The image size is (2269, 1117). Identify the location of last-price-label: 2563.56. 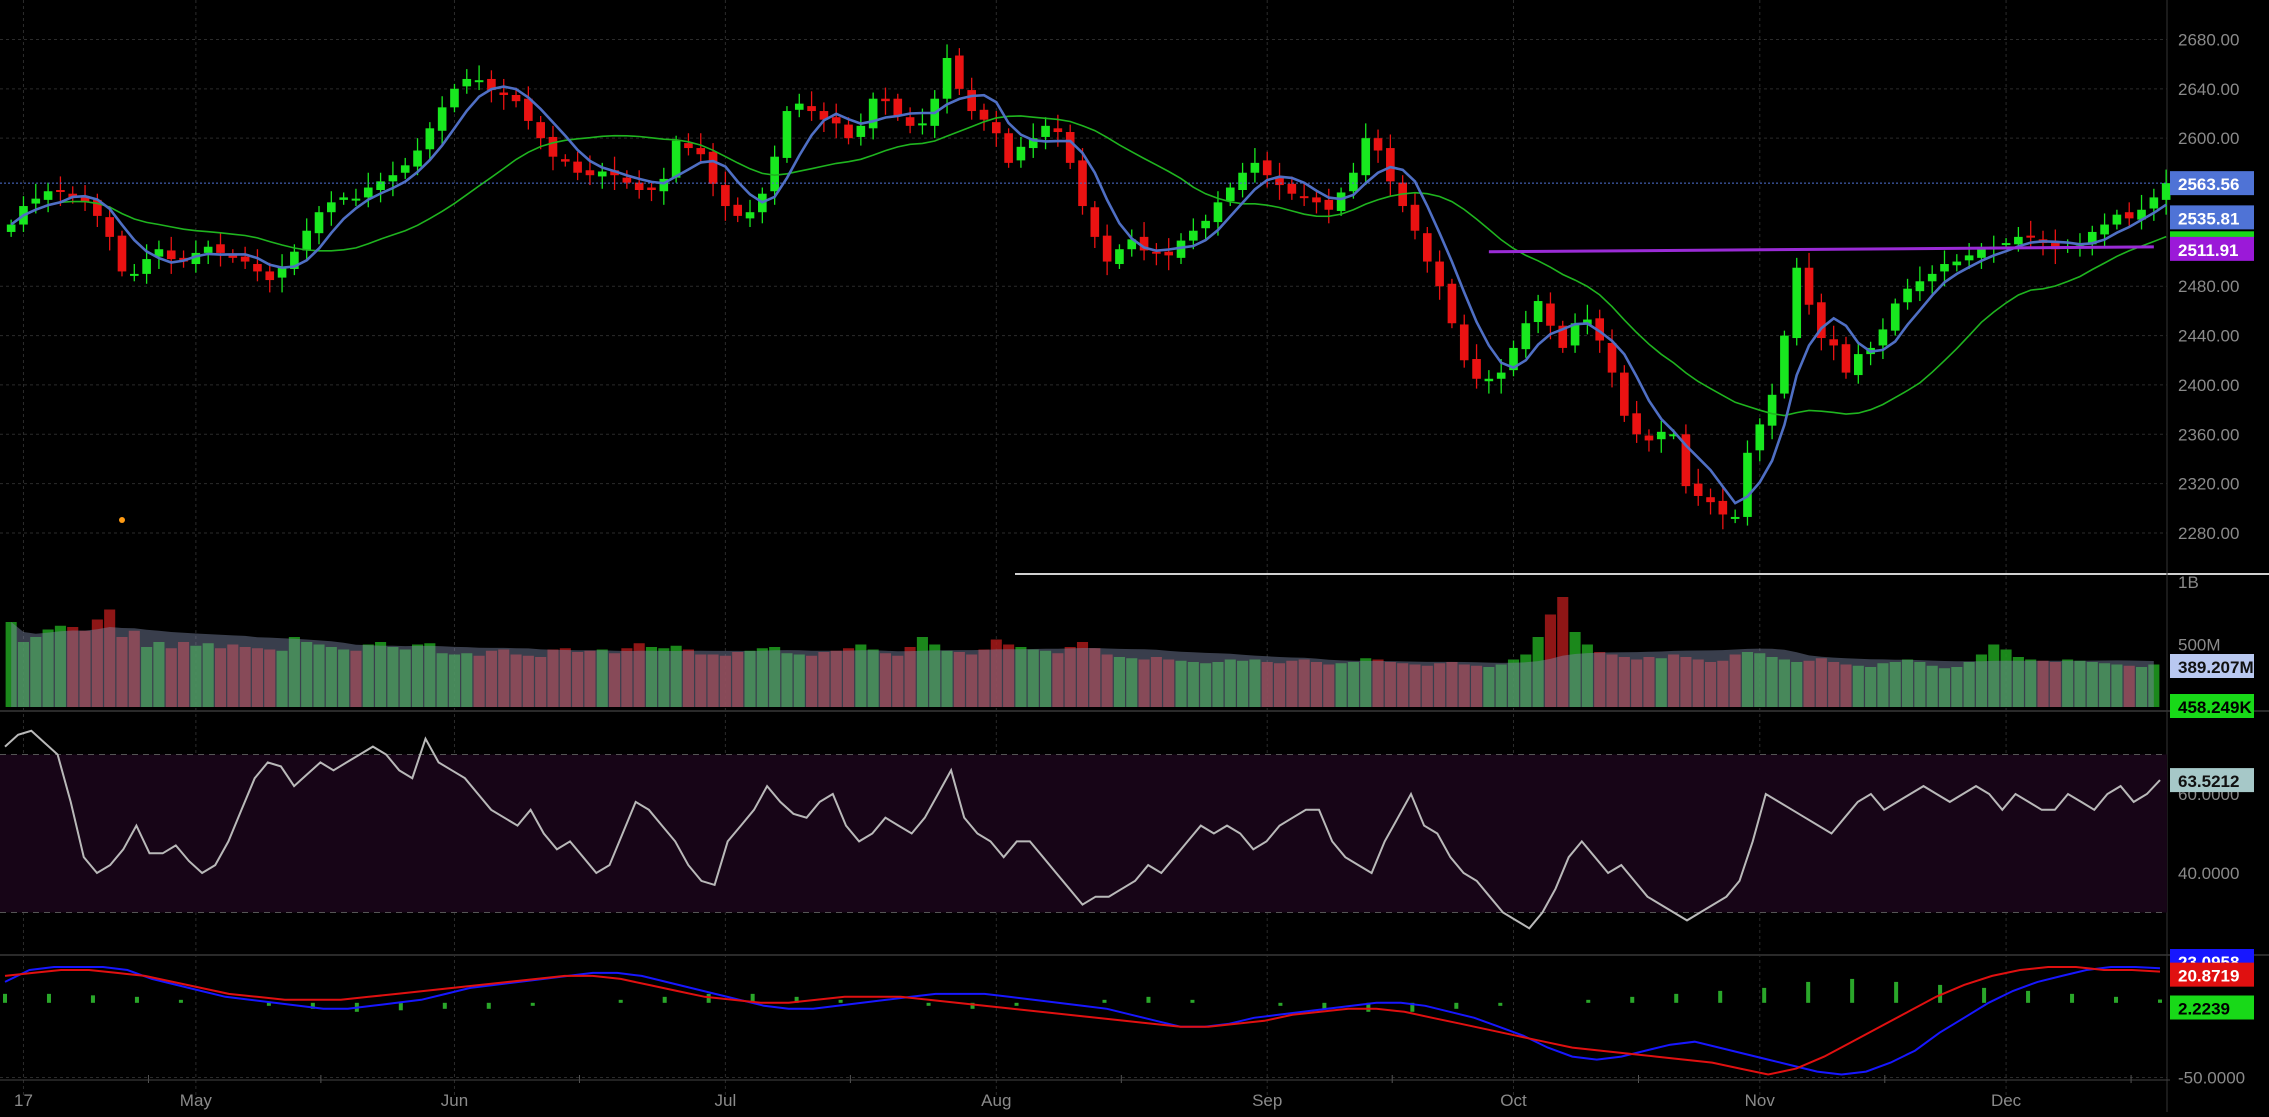
(2208, 184).